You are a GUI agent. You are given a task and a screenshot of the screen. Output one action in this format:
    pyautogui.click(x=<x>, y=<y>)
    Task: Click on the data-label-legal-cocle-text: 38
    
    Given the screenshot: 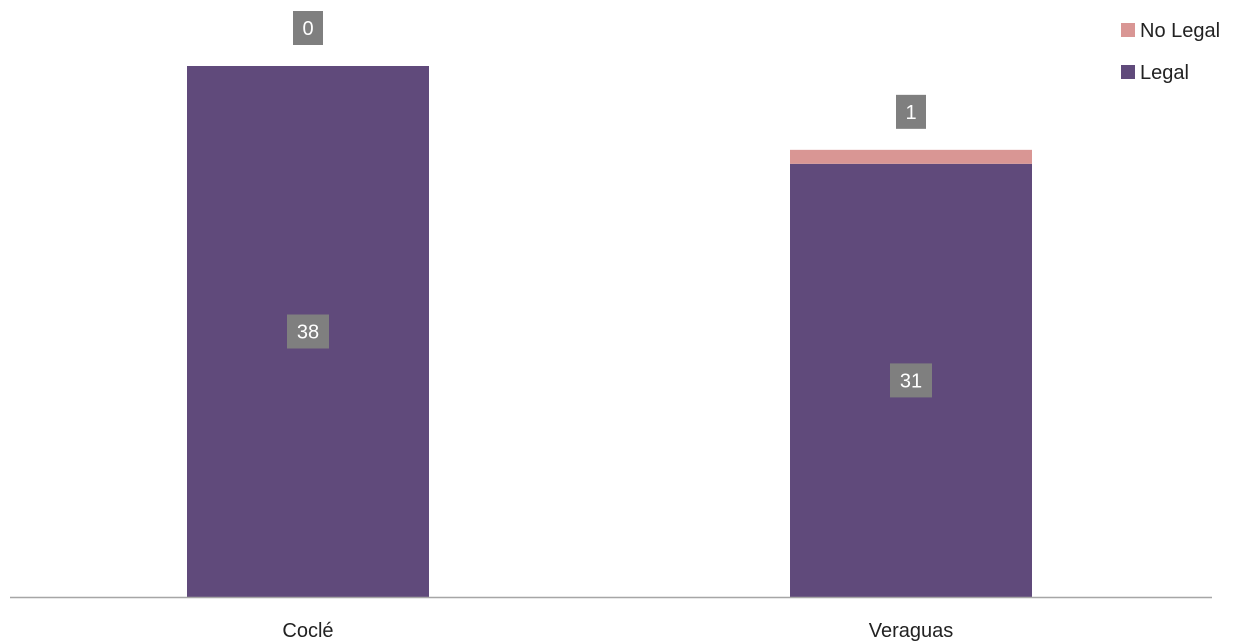 What is the action you would take?
    pyautogui.click(x=308, y=333)
    